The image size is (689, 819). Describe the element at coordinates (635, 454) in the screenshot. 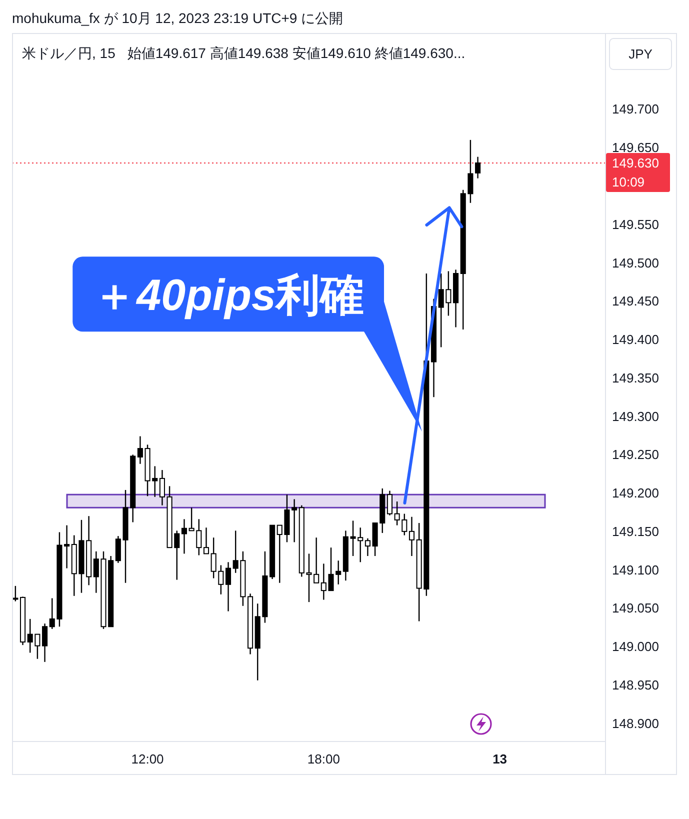

I see `y-tick-label: 149.250` at that location.